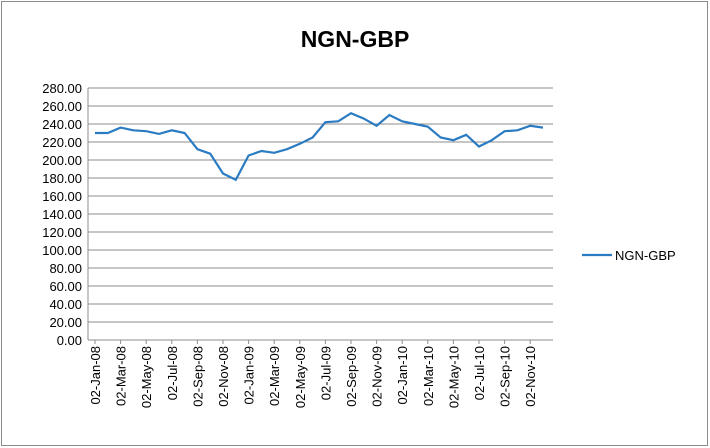  I want to click on x-tick-label: 02-Sep-08, so click(197, 376).